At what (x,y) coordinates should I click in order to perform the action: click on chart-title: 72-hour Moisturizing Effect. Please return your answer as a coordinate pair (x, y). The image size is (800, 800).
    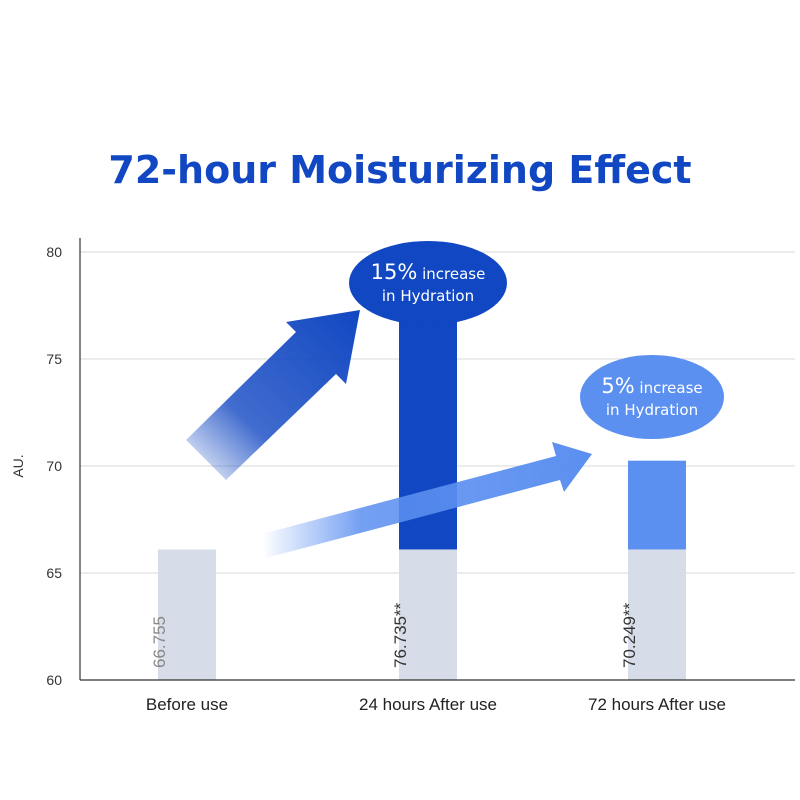
    Looking at the image, I should click on (400, 170).